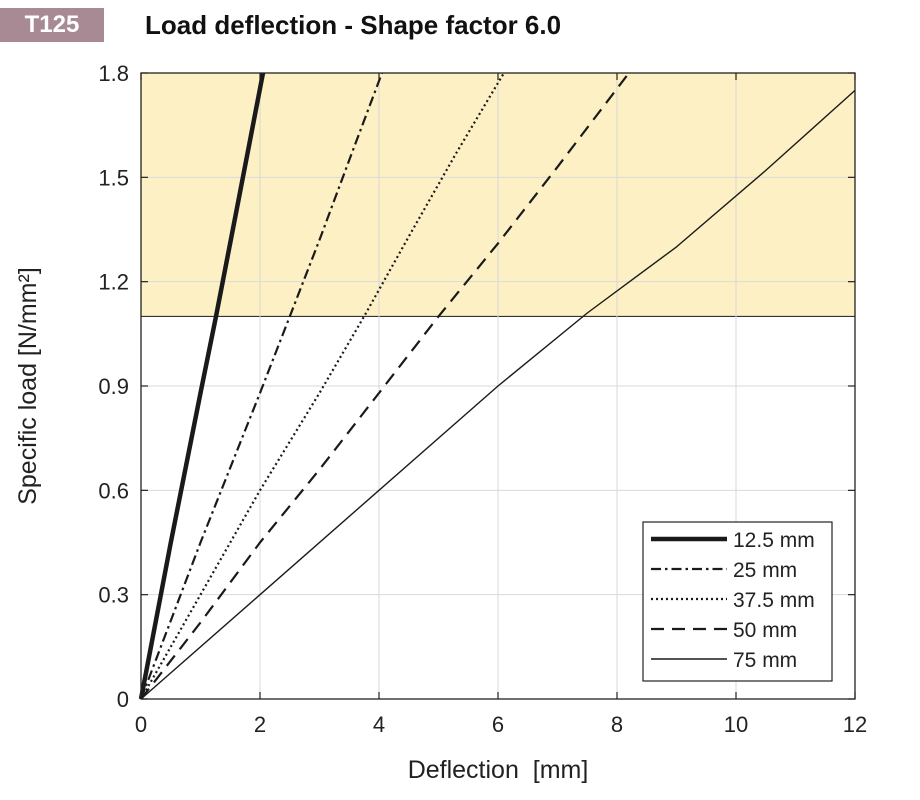 The image size is (920, 800). I want to click on y-axis-label: Specific load [N/mm²], so click(28, 386).